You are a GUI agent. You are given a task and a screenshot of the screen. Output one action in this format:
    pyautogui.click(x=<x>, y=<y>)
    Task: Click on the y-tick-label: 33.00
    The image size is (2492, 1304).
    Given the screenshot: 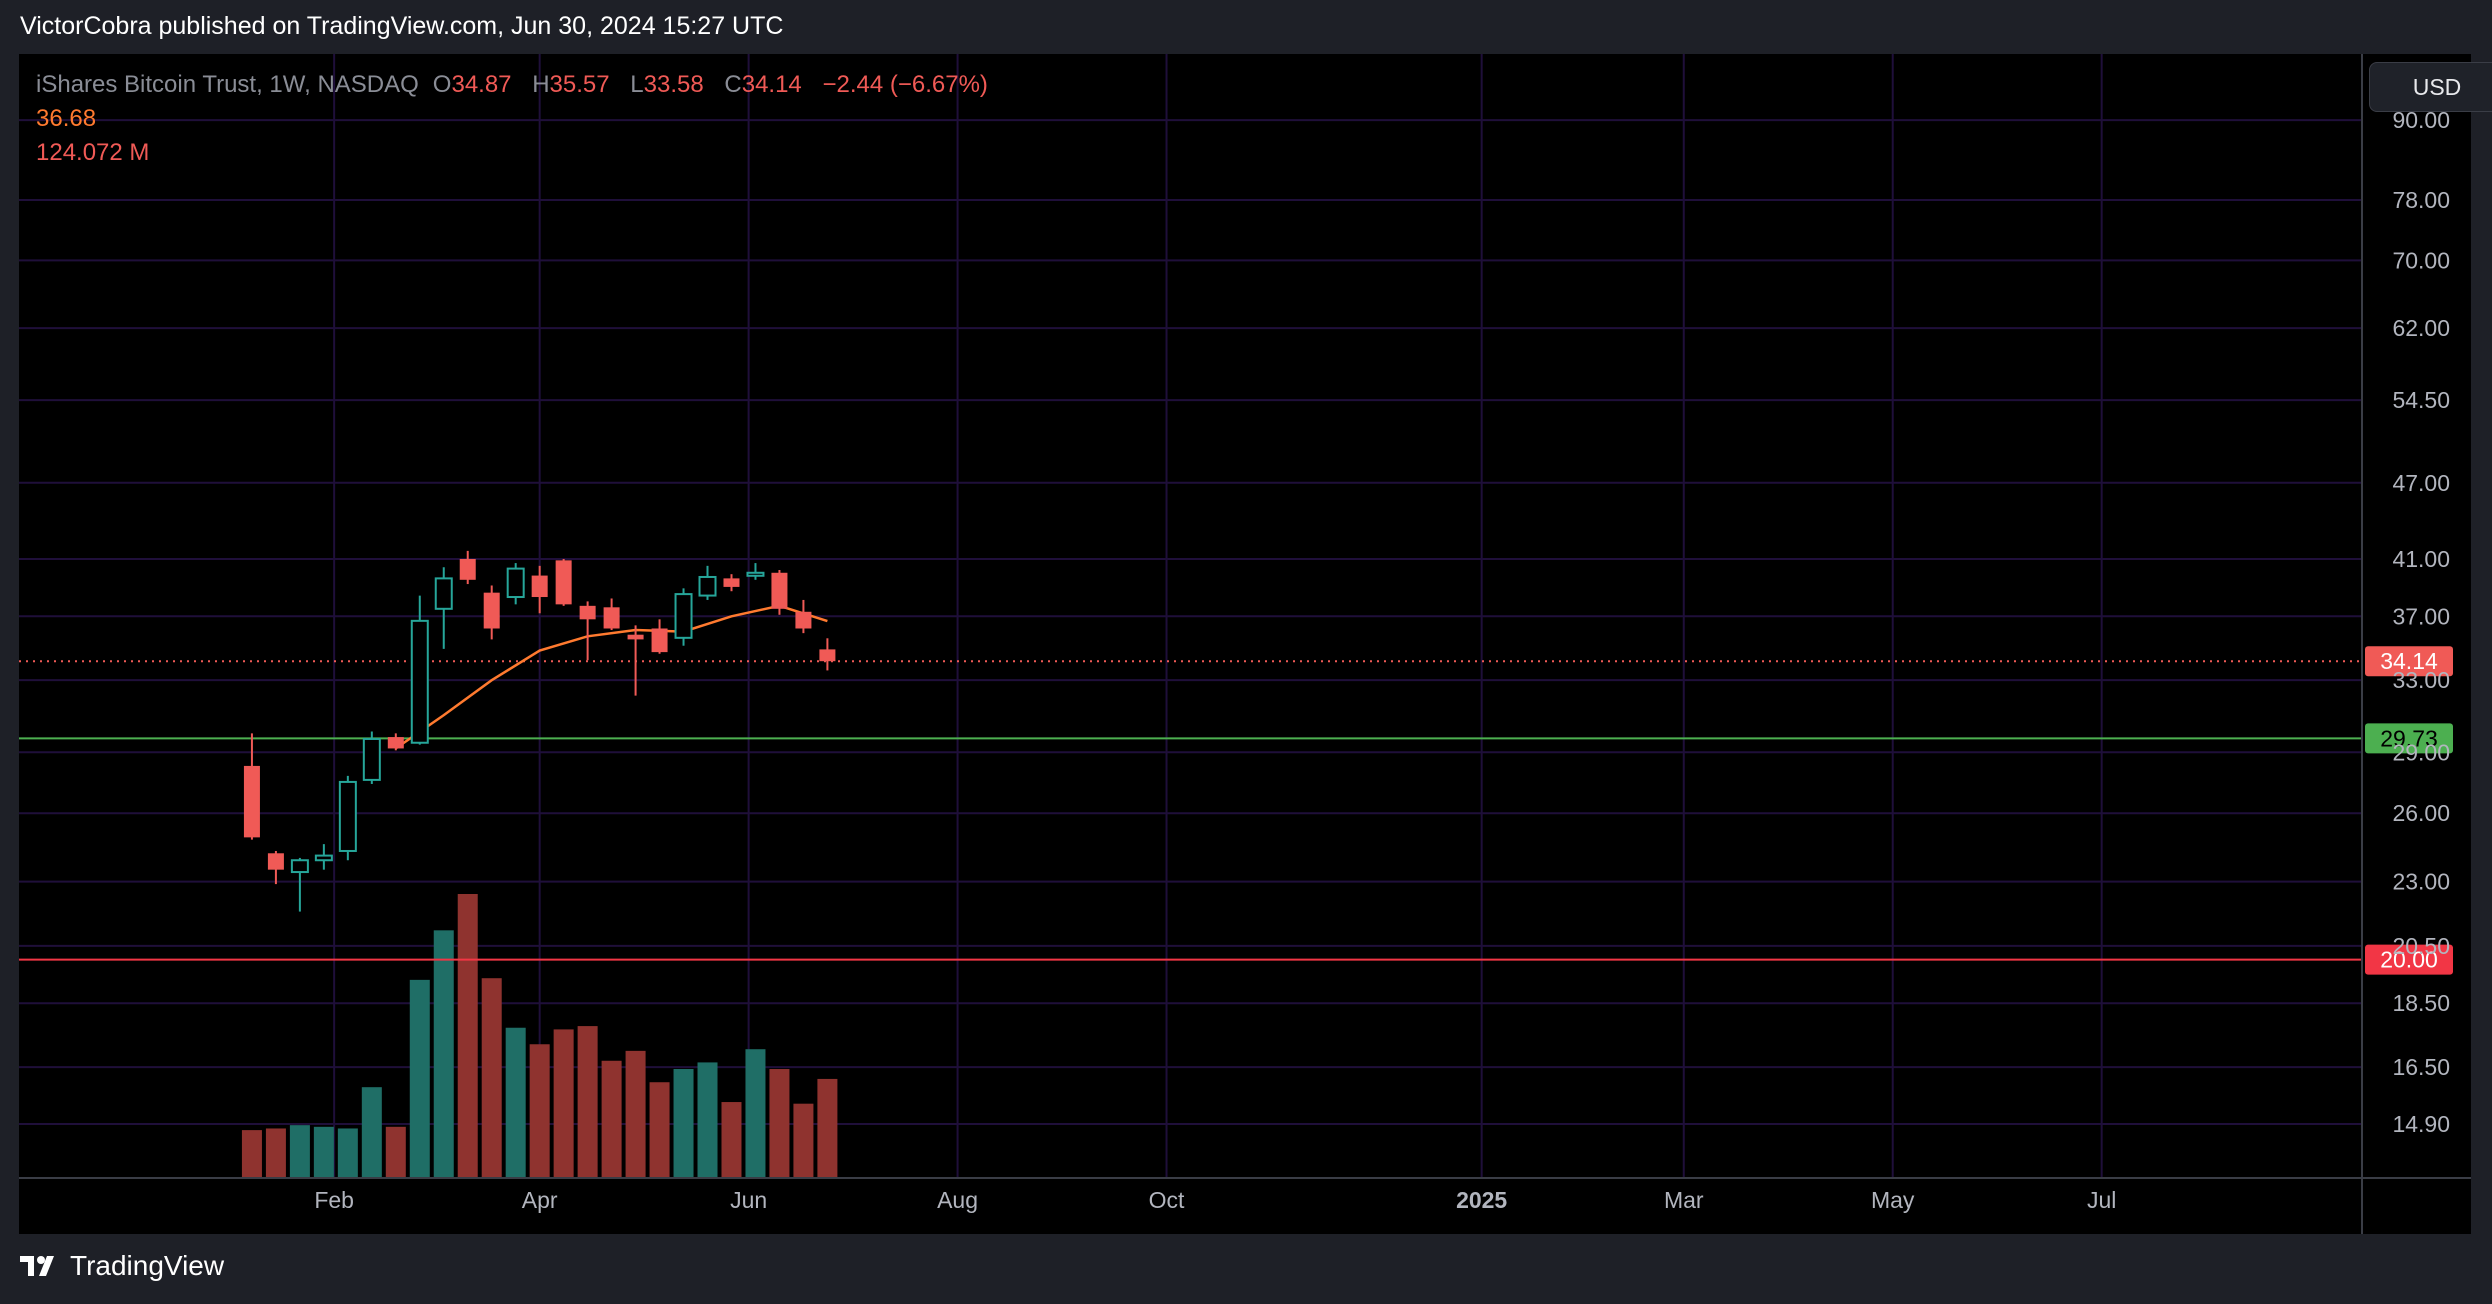 What is the action you would take?
    pyautogui.click(x=2421, y=680)
    